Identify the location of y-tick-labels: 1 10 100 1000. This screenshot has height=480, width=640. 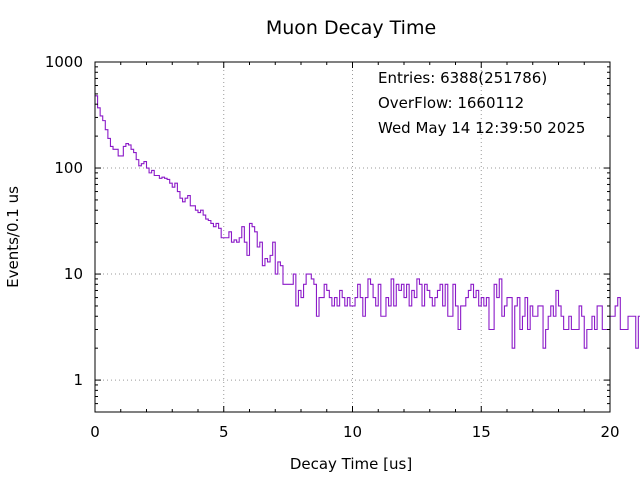
(64, 221).